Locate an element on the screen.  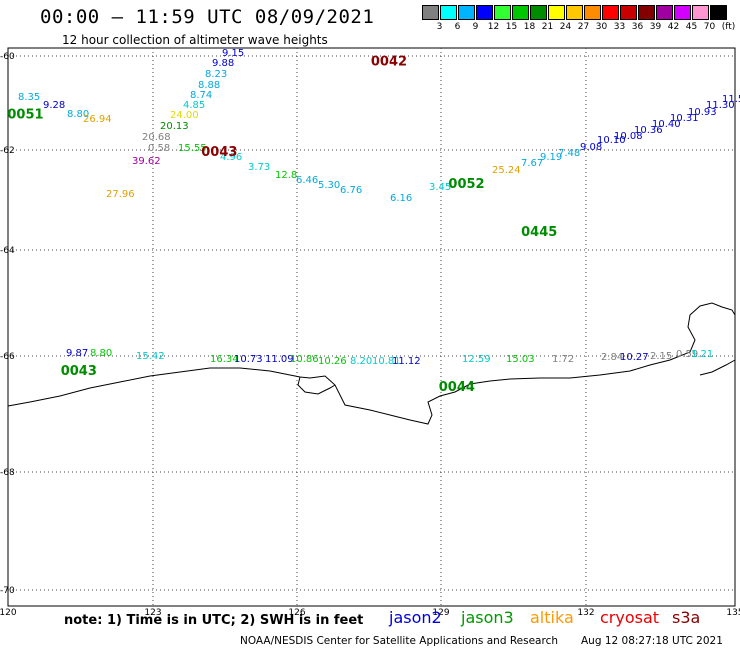
legend-label: 6 is located at coordinates (457, 27).